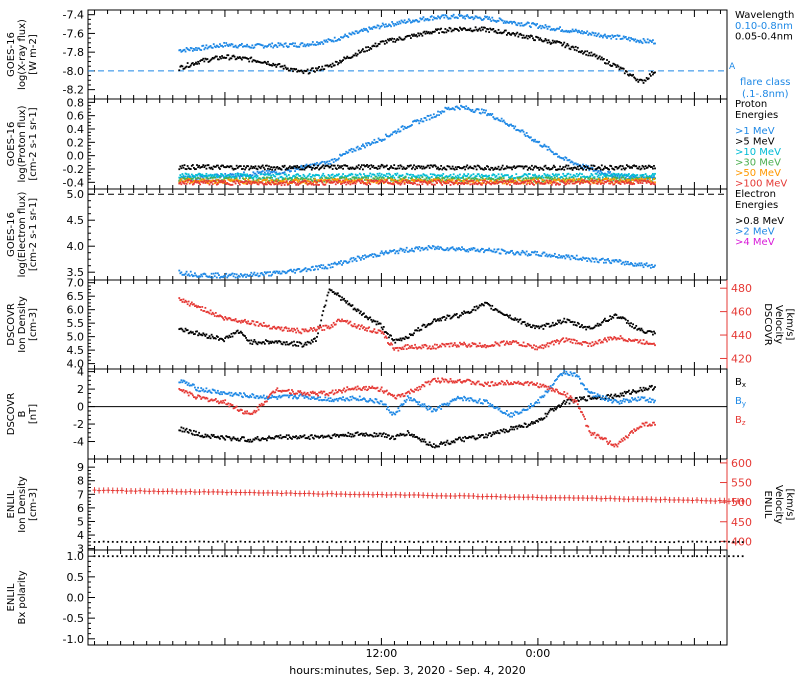 The width and height of the screenshot is (800, 680). What do you see at coordinates (756, 205) in the screenshot?
I see `legend-title: Energies` at bounding box center [756, 205].